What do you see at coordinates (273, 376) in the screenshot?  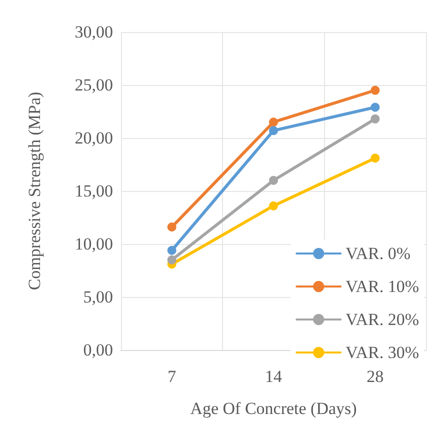 I see `x-tick-label: 14` at bounding box center [273, 376].